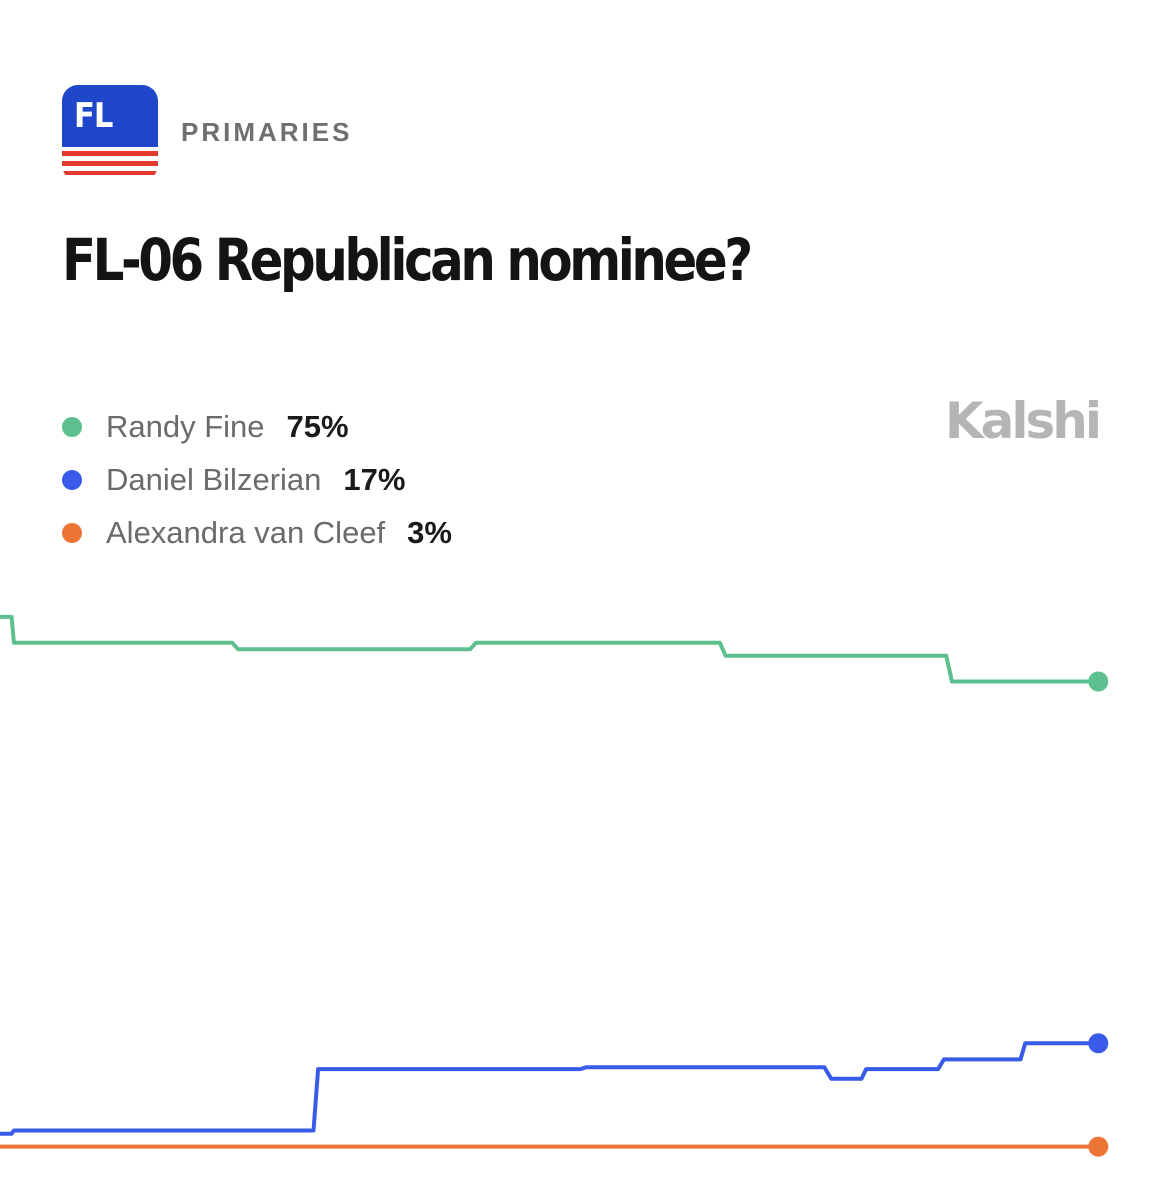  I want to click on legend-name: Randy Fine, so click(185, 426).